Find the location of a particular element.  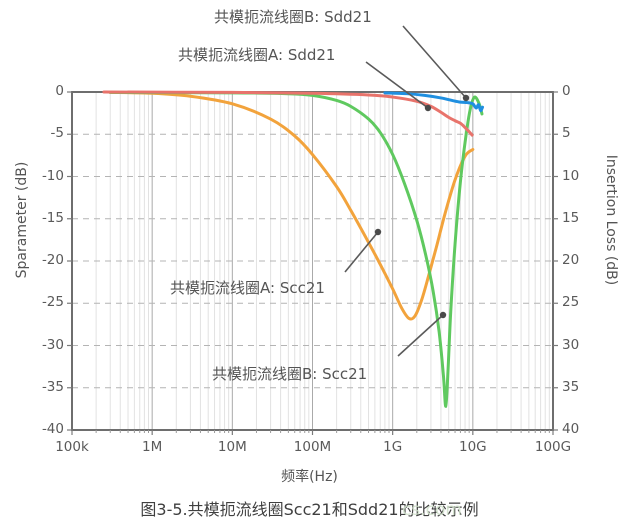

series-annotation-1: 共模扼流线圈B: Sdd21 is located at coordinates (293, 17).